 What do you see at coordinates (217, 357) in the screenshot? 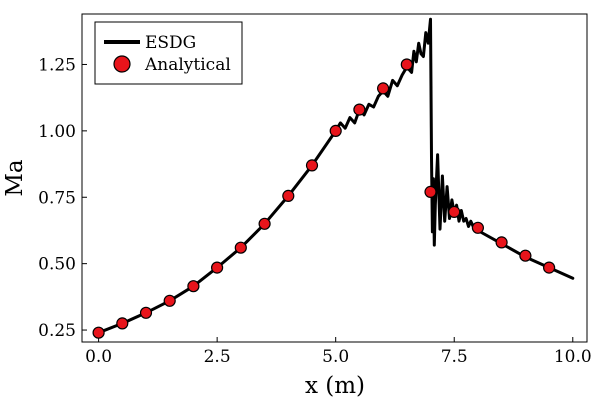
I see `x-tick-label: 2.5` at bounding box center [217, 357].